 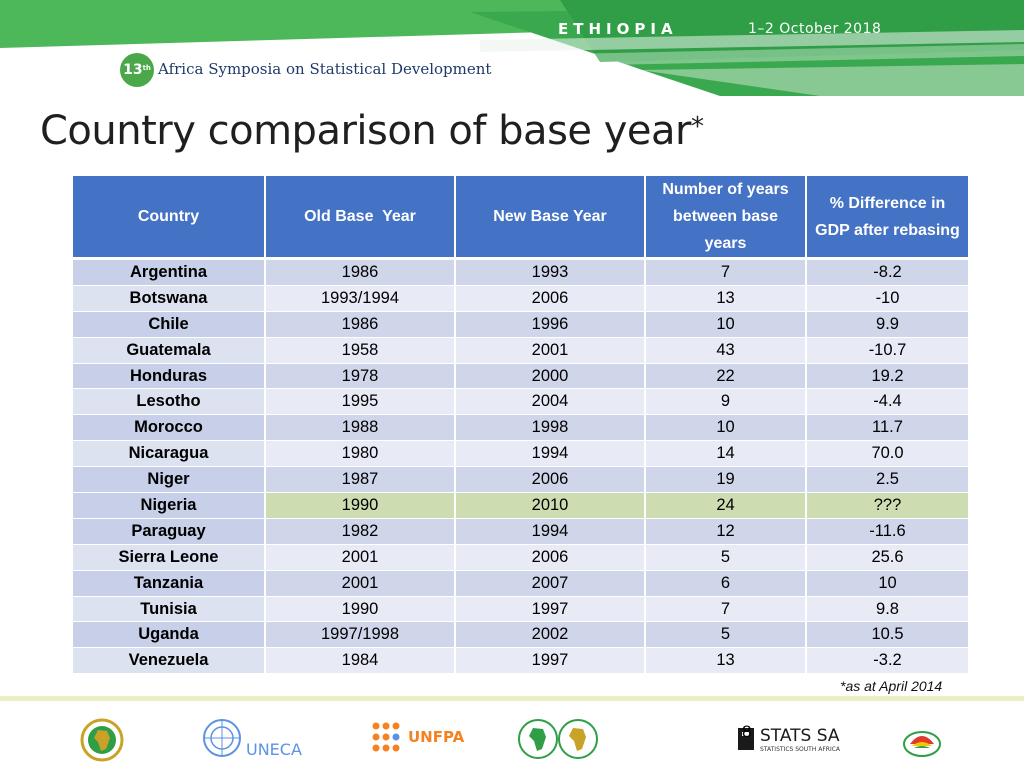 I want to click on cell-new-base-year: 2010, so click(x=551, y=506).